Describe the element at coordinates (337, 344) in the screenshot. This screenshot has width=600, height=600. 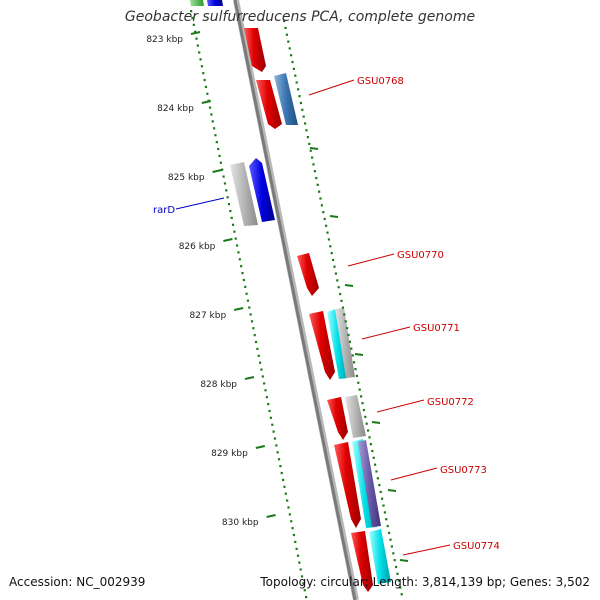
I see `gene-cyan` at that location.